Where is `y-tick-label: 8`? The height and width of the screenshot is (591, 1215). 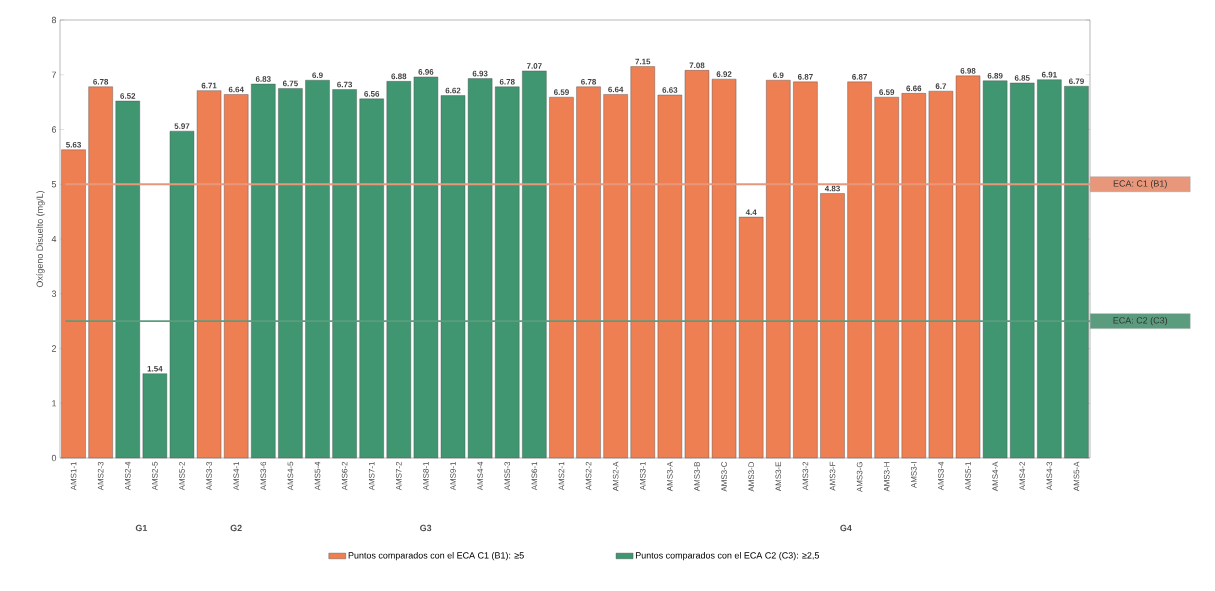
y-tick-label: 8 is located at coordinates (54, 20).